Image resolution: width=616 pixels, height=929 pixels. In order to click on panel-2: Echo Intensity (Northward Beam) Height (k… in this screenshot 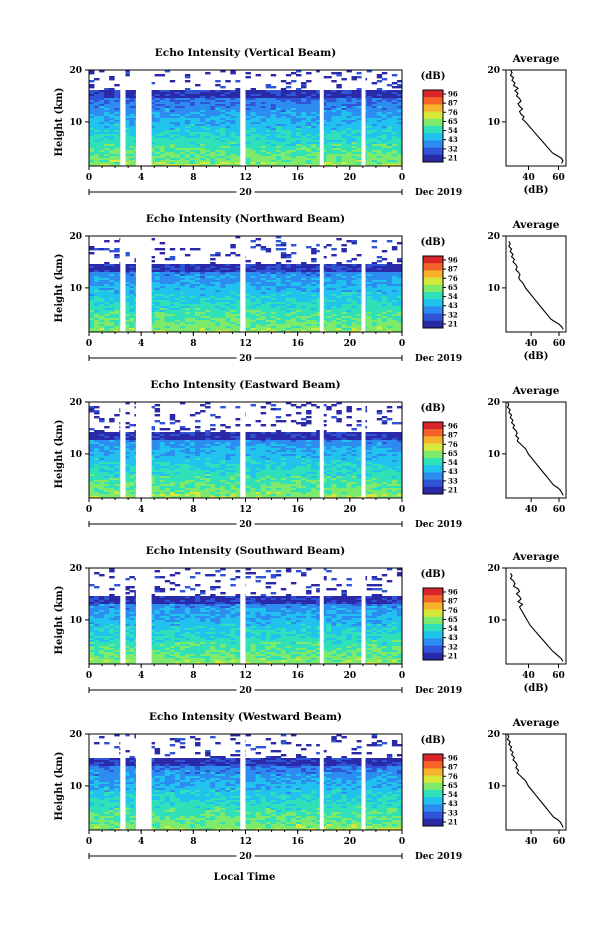, I will do `click(310, 288)`.